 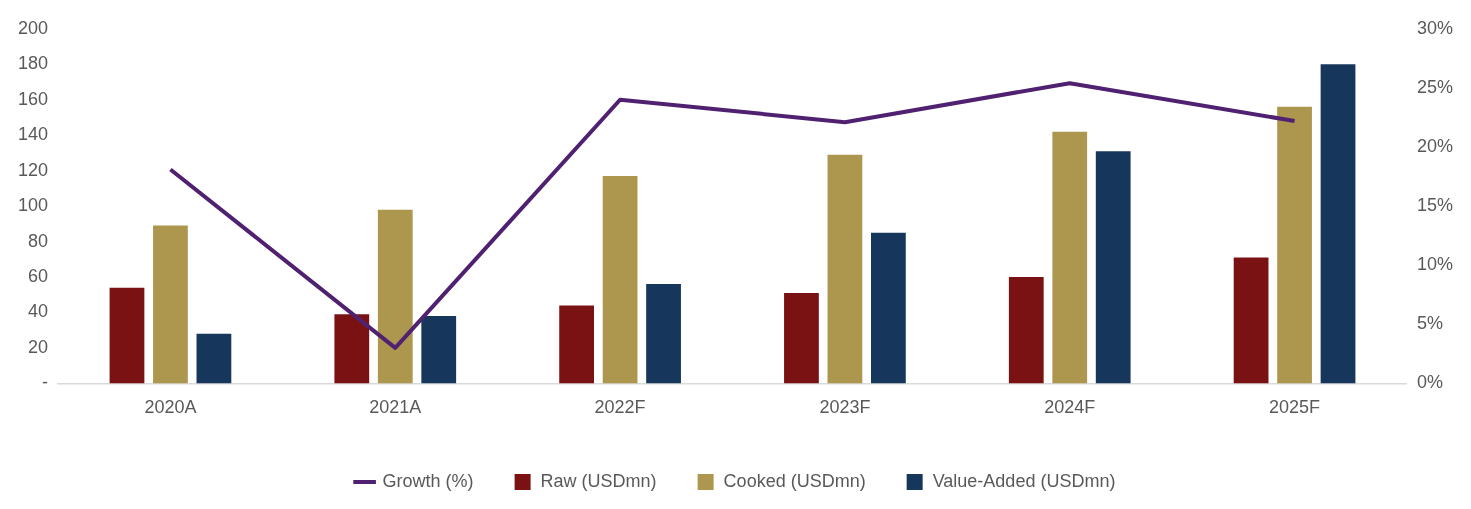 I want to click on y2-tick-label: 5%, so click(x=1429, y=323).